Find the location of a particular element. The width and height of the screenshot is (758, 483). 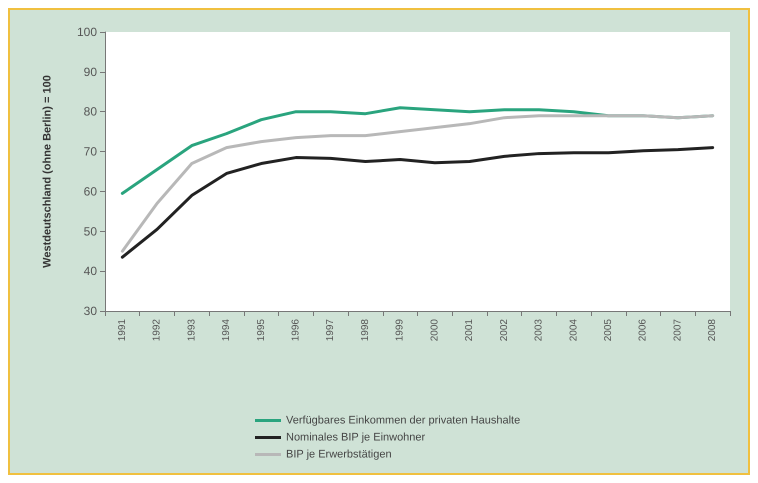

x-tick-label: 2002 is located at coordinates (504, 330).